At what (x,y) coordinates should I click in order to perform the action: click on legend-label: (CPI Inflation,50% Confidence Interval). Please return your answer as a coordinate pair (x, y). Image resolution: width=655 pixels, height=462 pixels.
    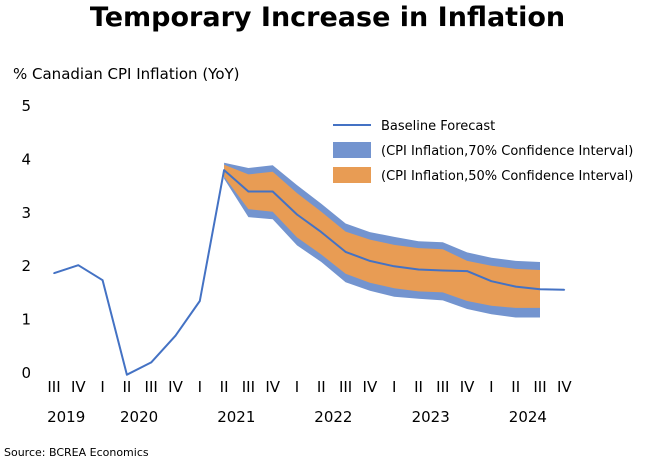
    Looking at the image, I should click on (507, 176).